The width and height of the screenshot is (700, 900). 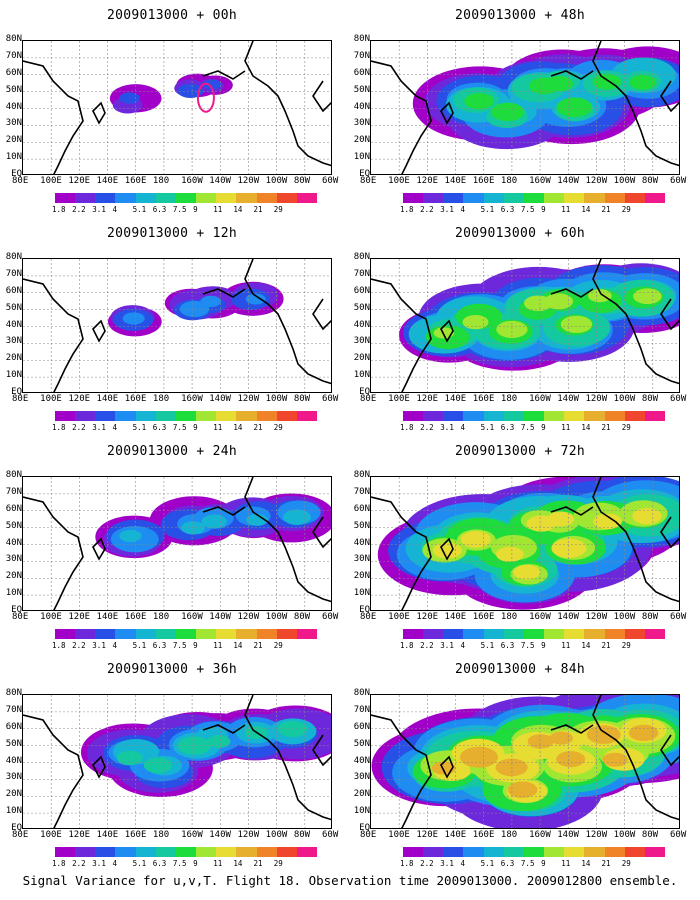 What do you see at coordinates (361, 760) in the screenshot?
I see `lat-tick-label: 40N` at bounding box center [361, 760].